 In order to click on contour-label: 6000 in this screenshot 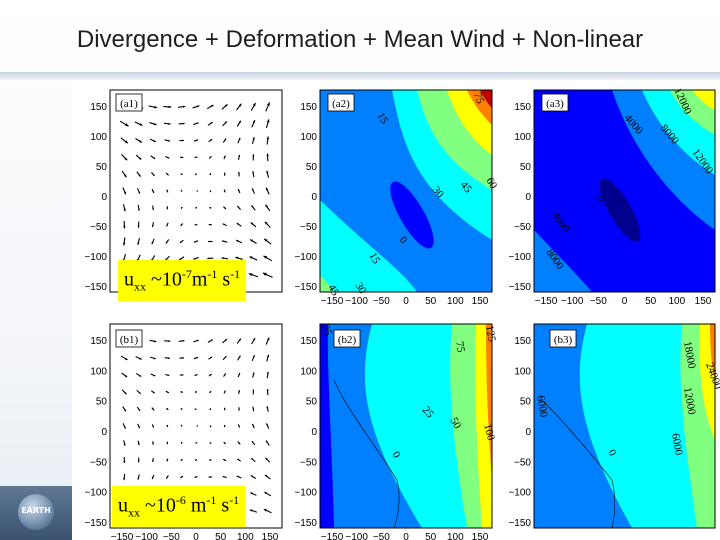, I will do `click(542, 406)`.